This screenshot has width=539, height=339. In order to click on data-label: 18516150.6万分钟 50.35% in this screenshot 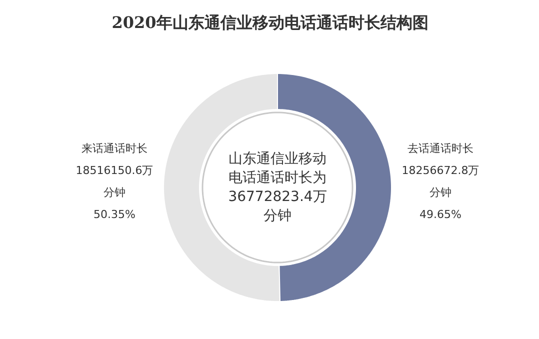, I will do `click(115, 192)`.